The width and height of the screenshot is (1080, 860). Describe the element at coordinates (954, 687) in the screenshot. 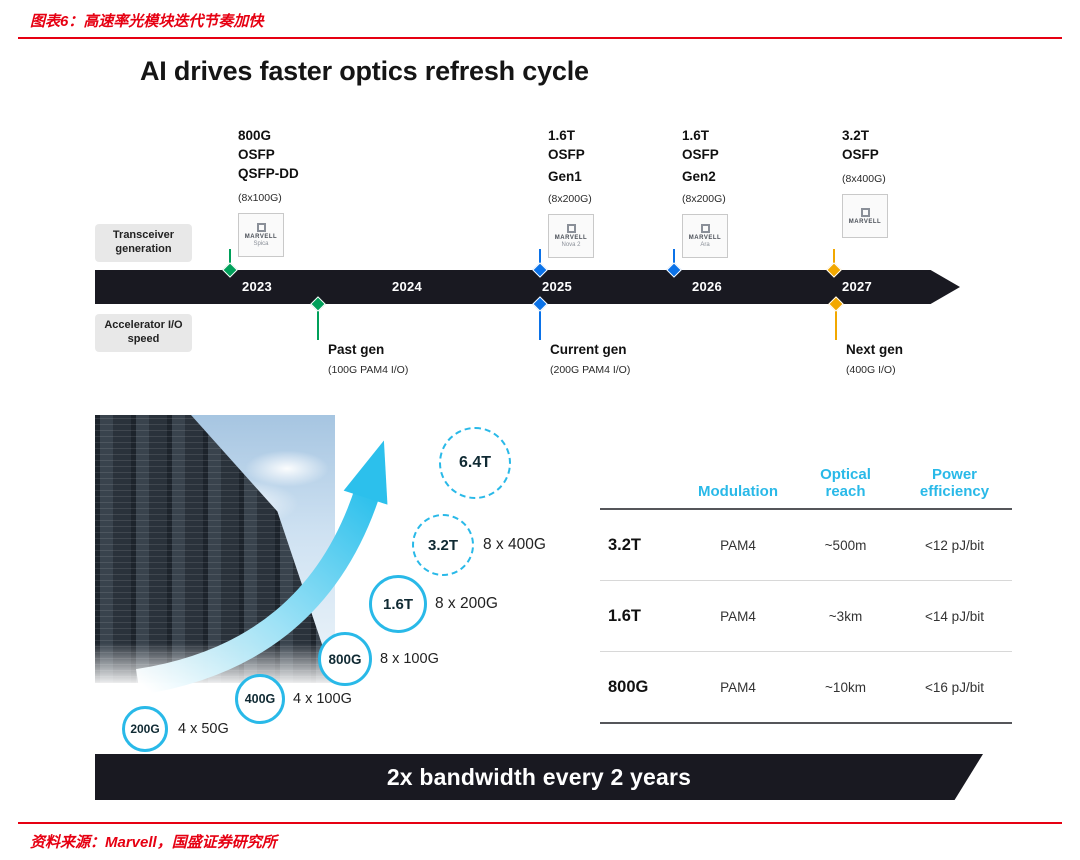

I see `cell-power-efficiency: <16 pJ/bit` at that location.